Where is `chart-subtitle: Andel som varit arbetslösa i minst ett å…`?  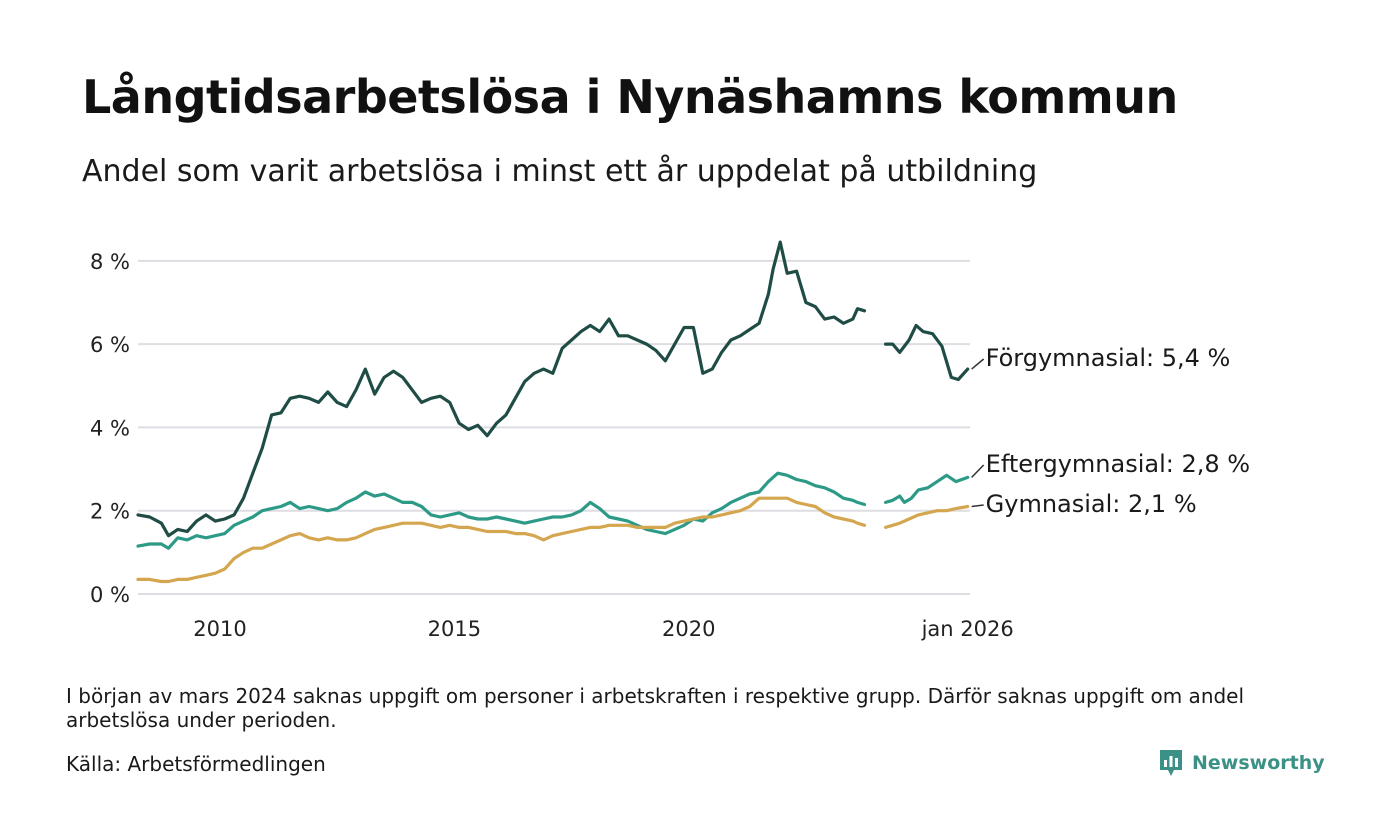 chart-subtitle: Andel som varit arbetslösa i minst ett å… is located at coordinates (560, 171).